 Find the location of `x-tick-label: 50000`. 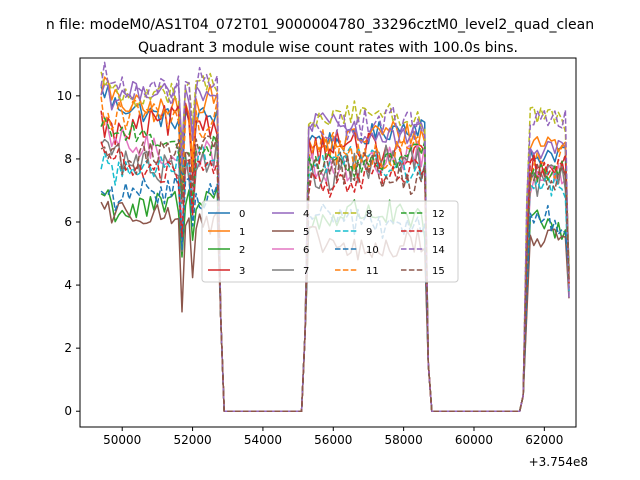

x-tick-label: 50000 is located at coordinates (122, 440).